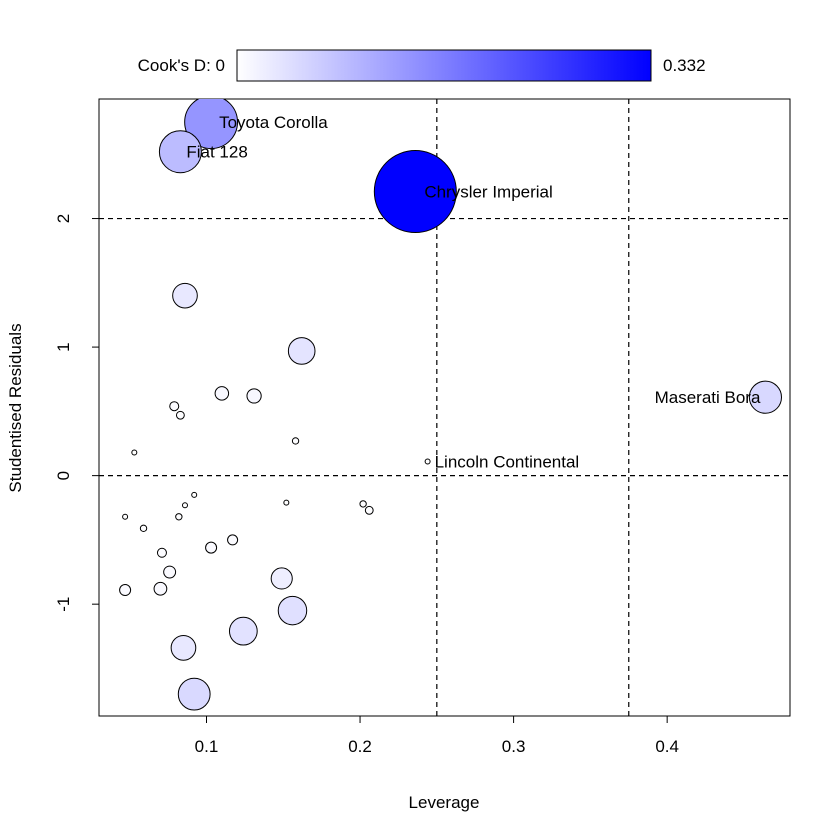 The image size is (840, 840). Describe the element at coordinates (15, 407) in the screenshot. I see `y-axis-title: Studentised Residuals` at that location.